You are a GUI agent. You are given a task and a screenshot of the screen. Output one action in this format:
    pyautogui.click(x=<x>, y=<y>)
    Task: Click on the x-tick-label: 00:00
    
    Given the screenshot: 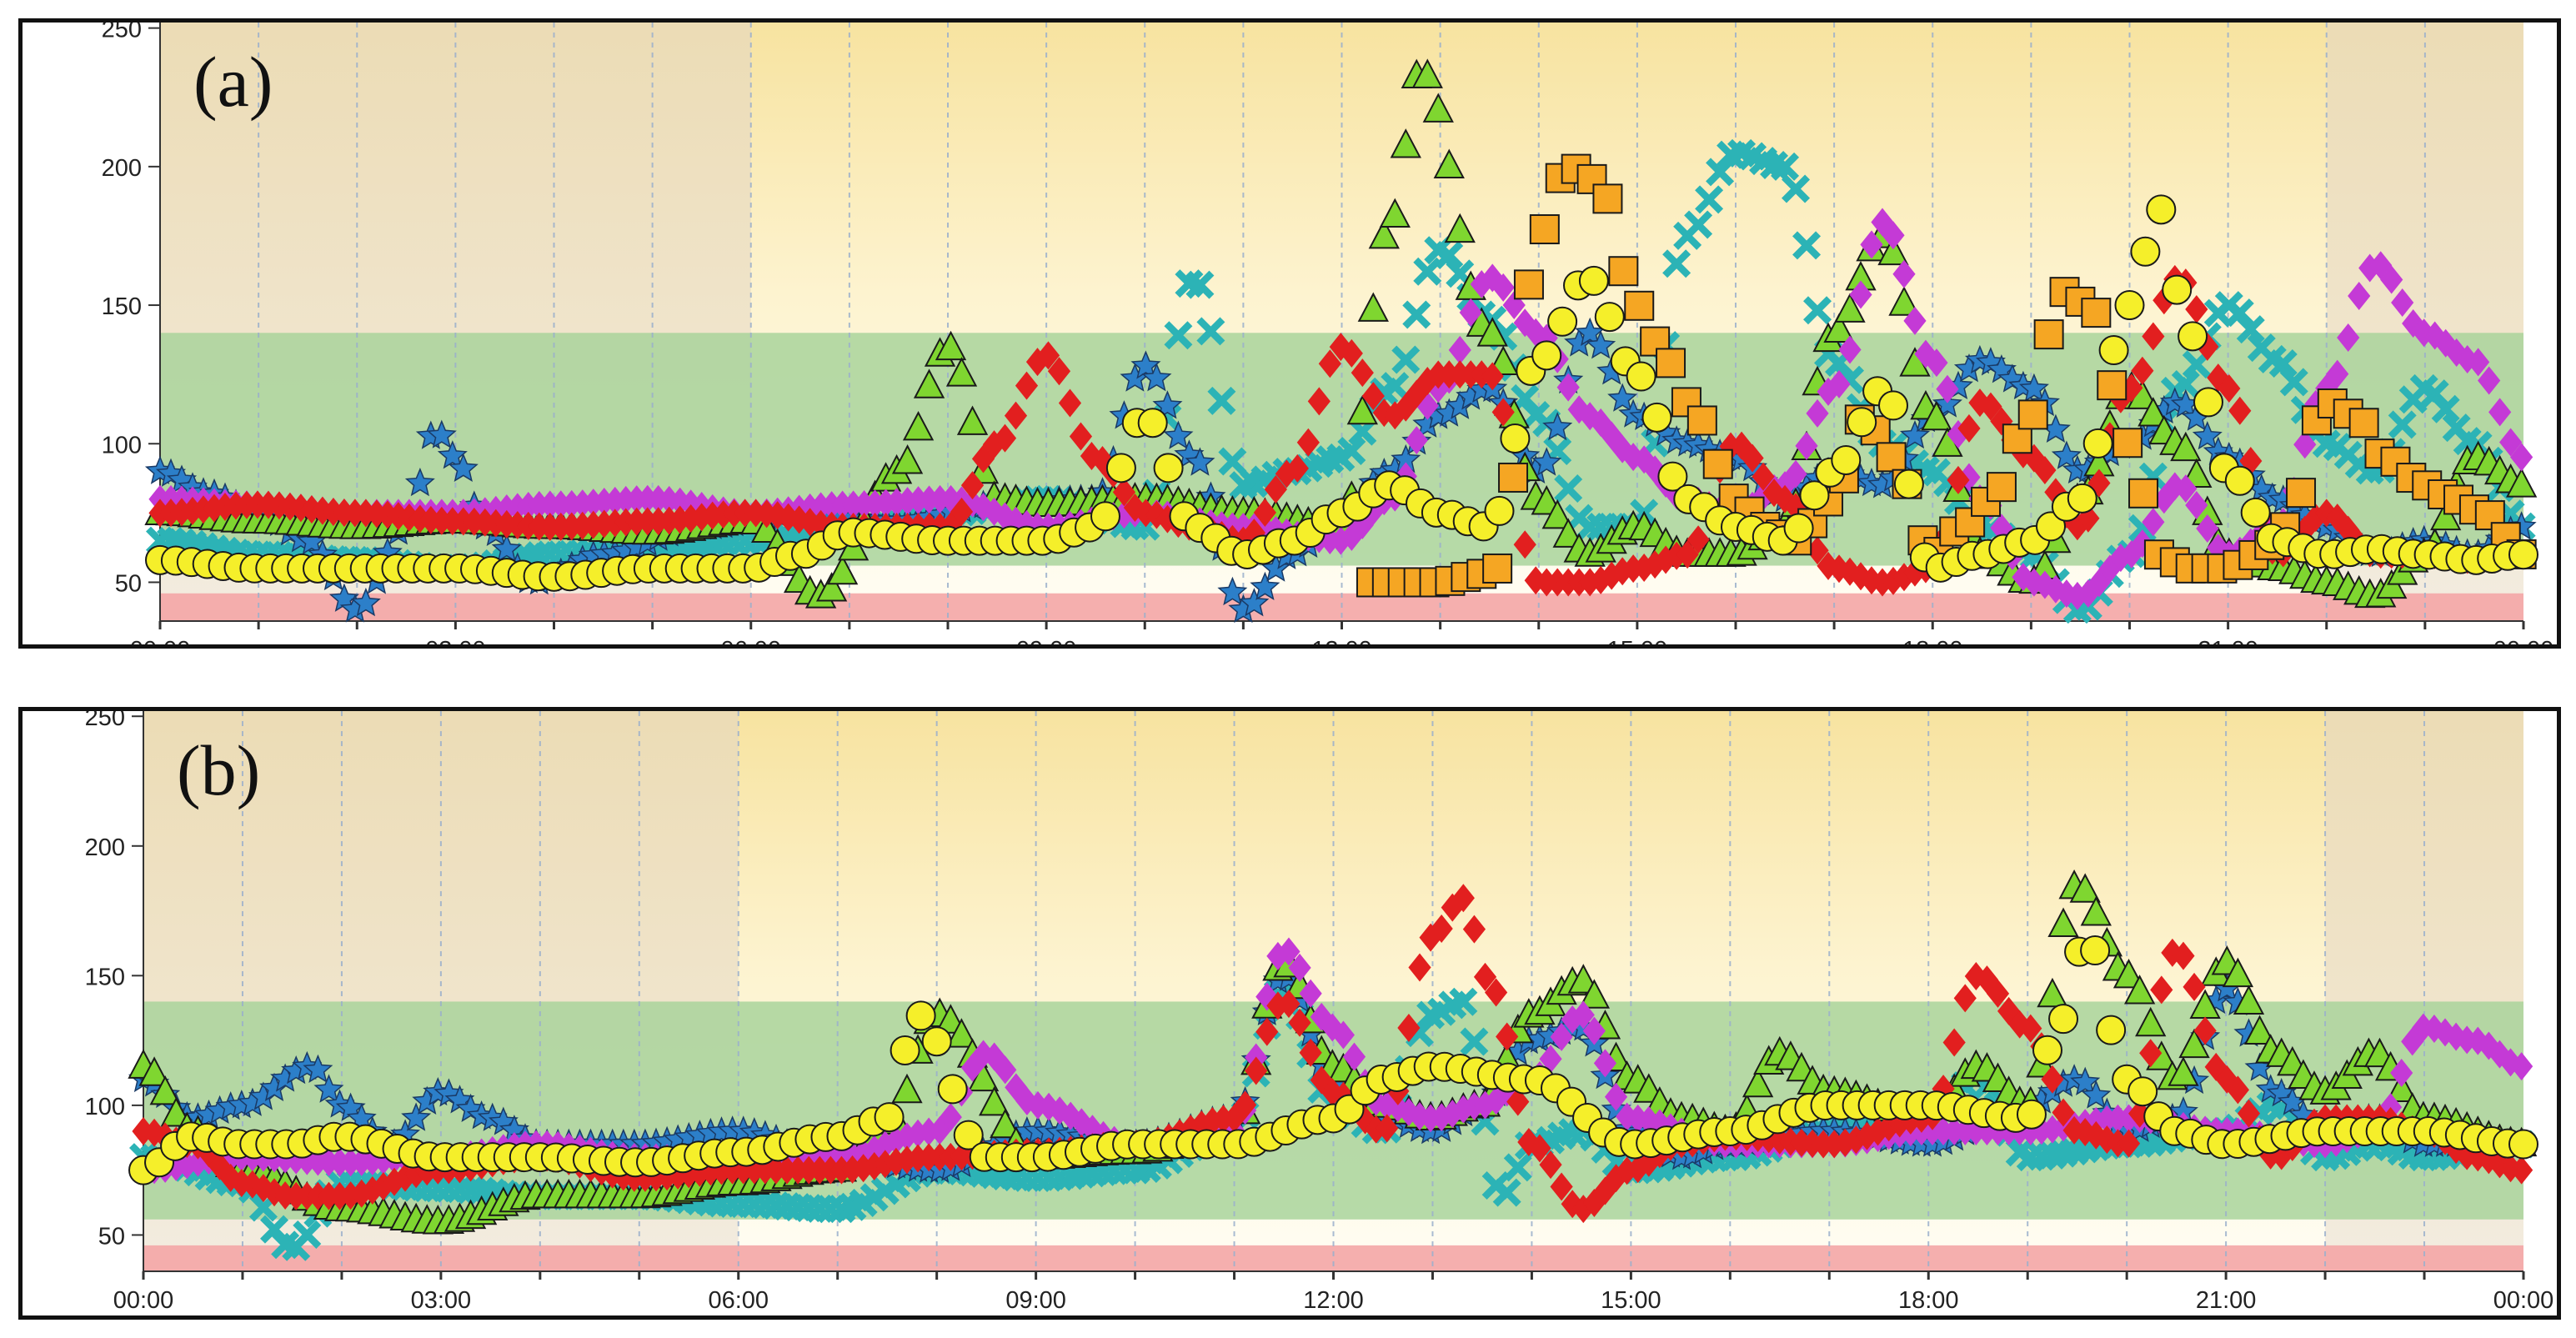 What is the action you would take?
    pyautogui.click(x=143, y=1300)
    